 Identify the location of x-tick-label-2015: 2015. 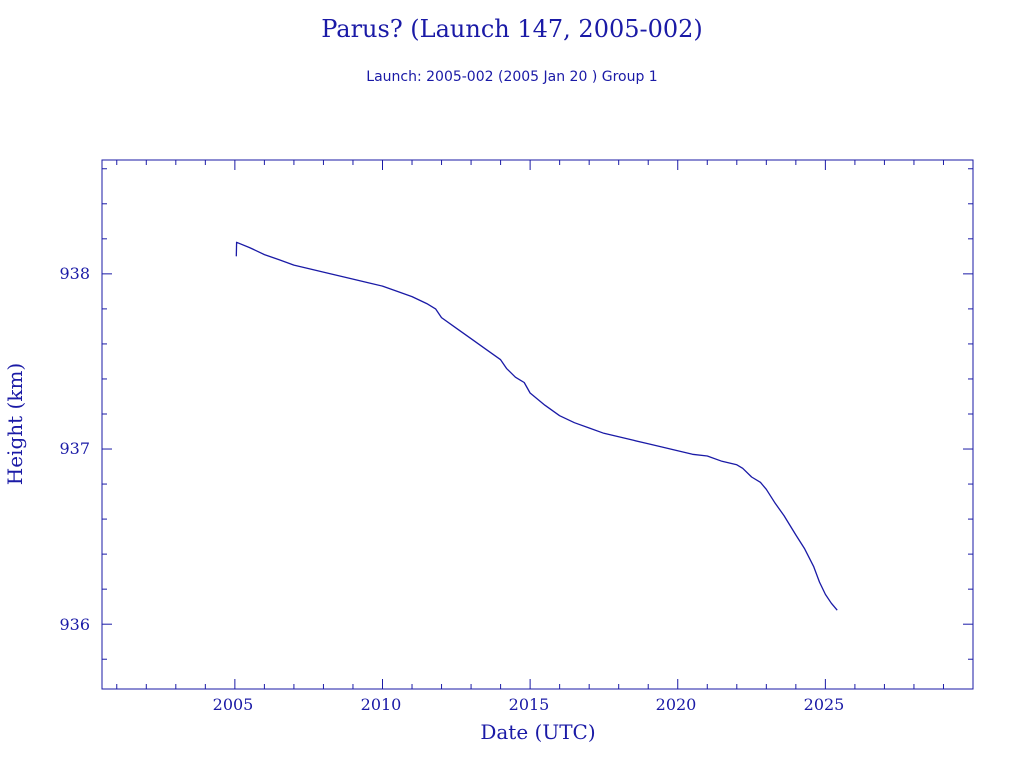
(529, 704).